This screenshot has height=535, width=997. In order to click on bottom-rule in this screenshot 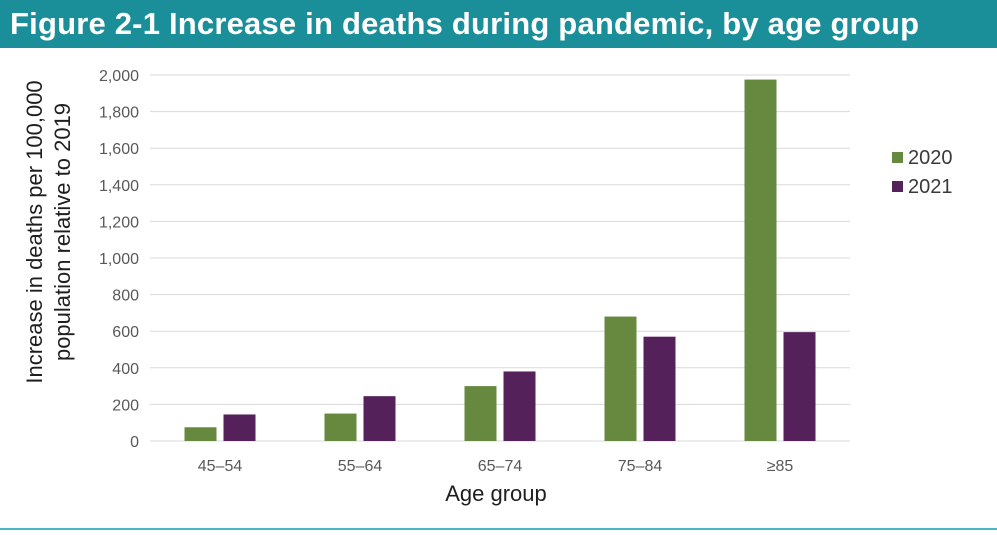, I will do `click(498, 529)`.